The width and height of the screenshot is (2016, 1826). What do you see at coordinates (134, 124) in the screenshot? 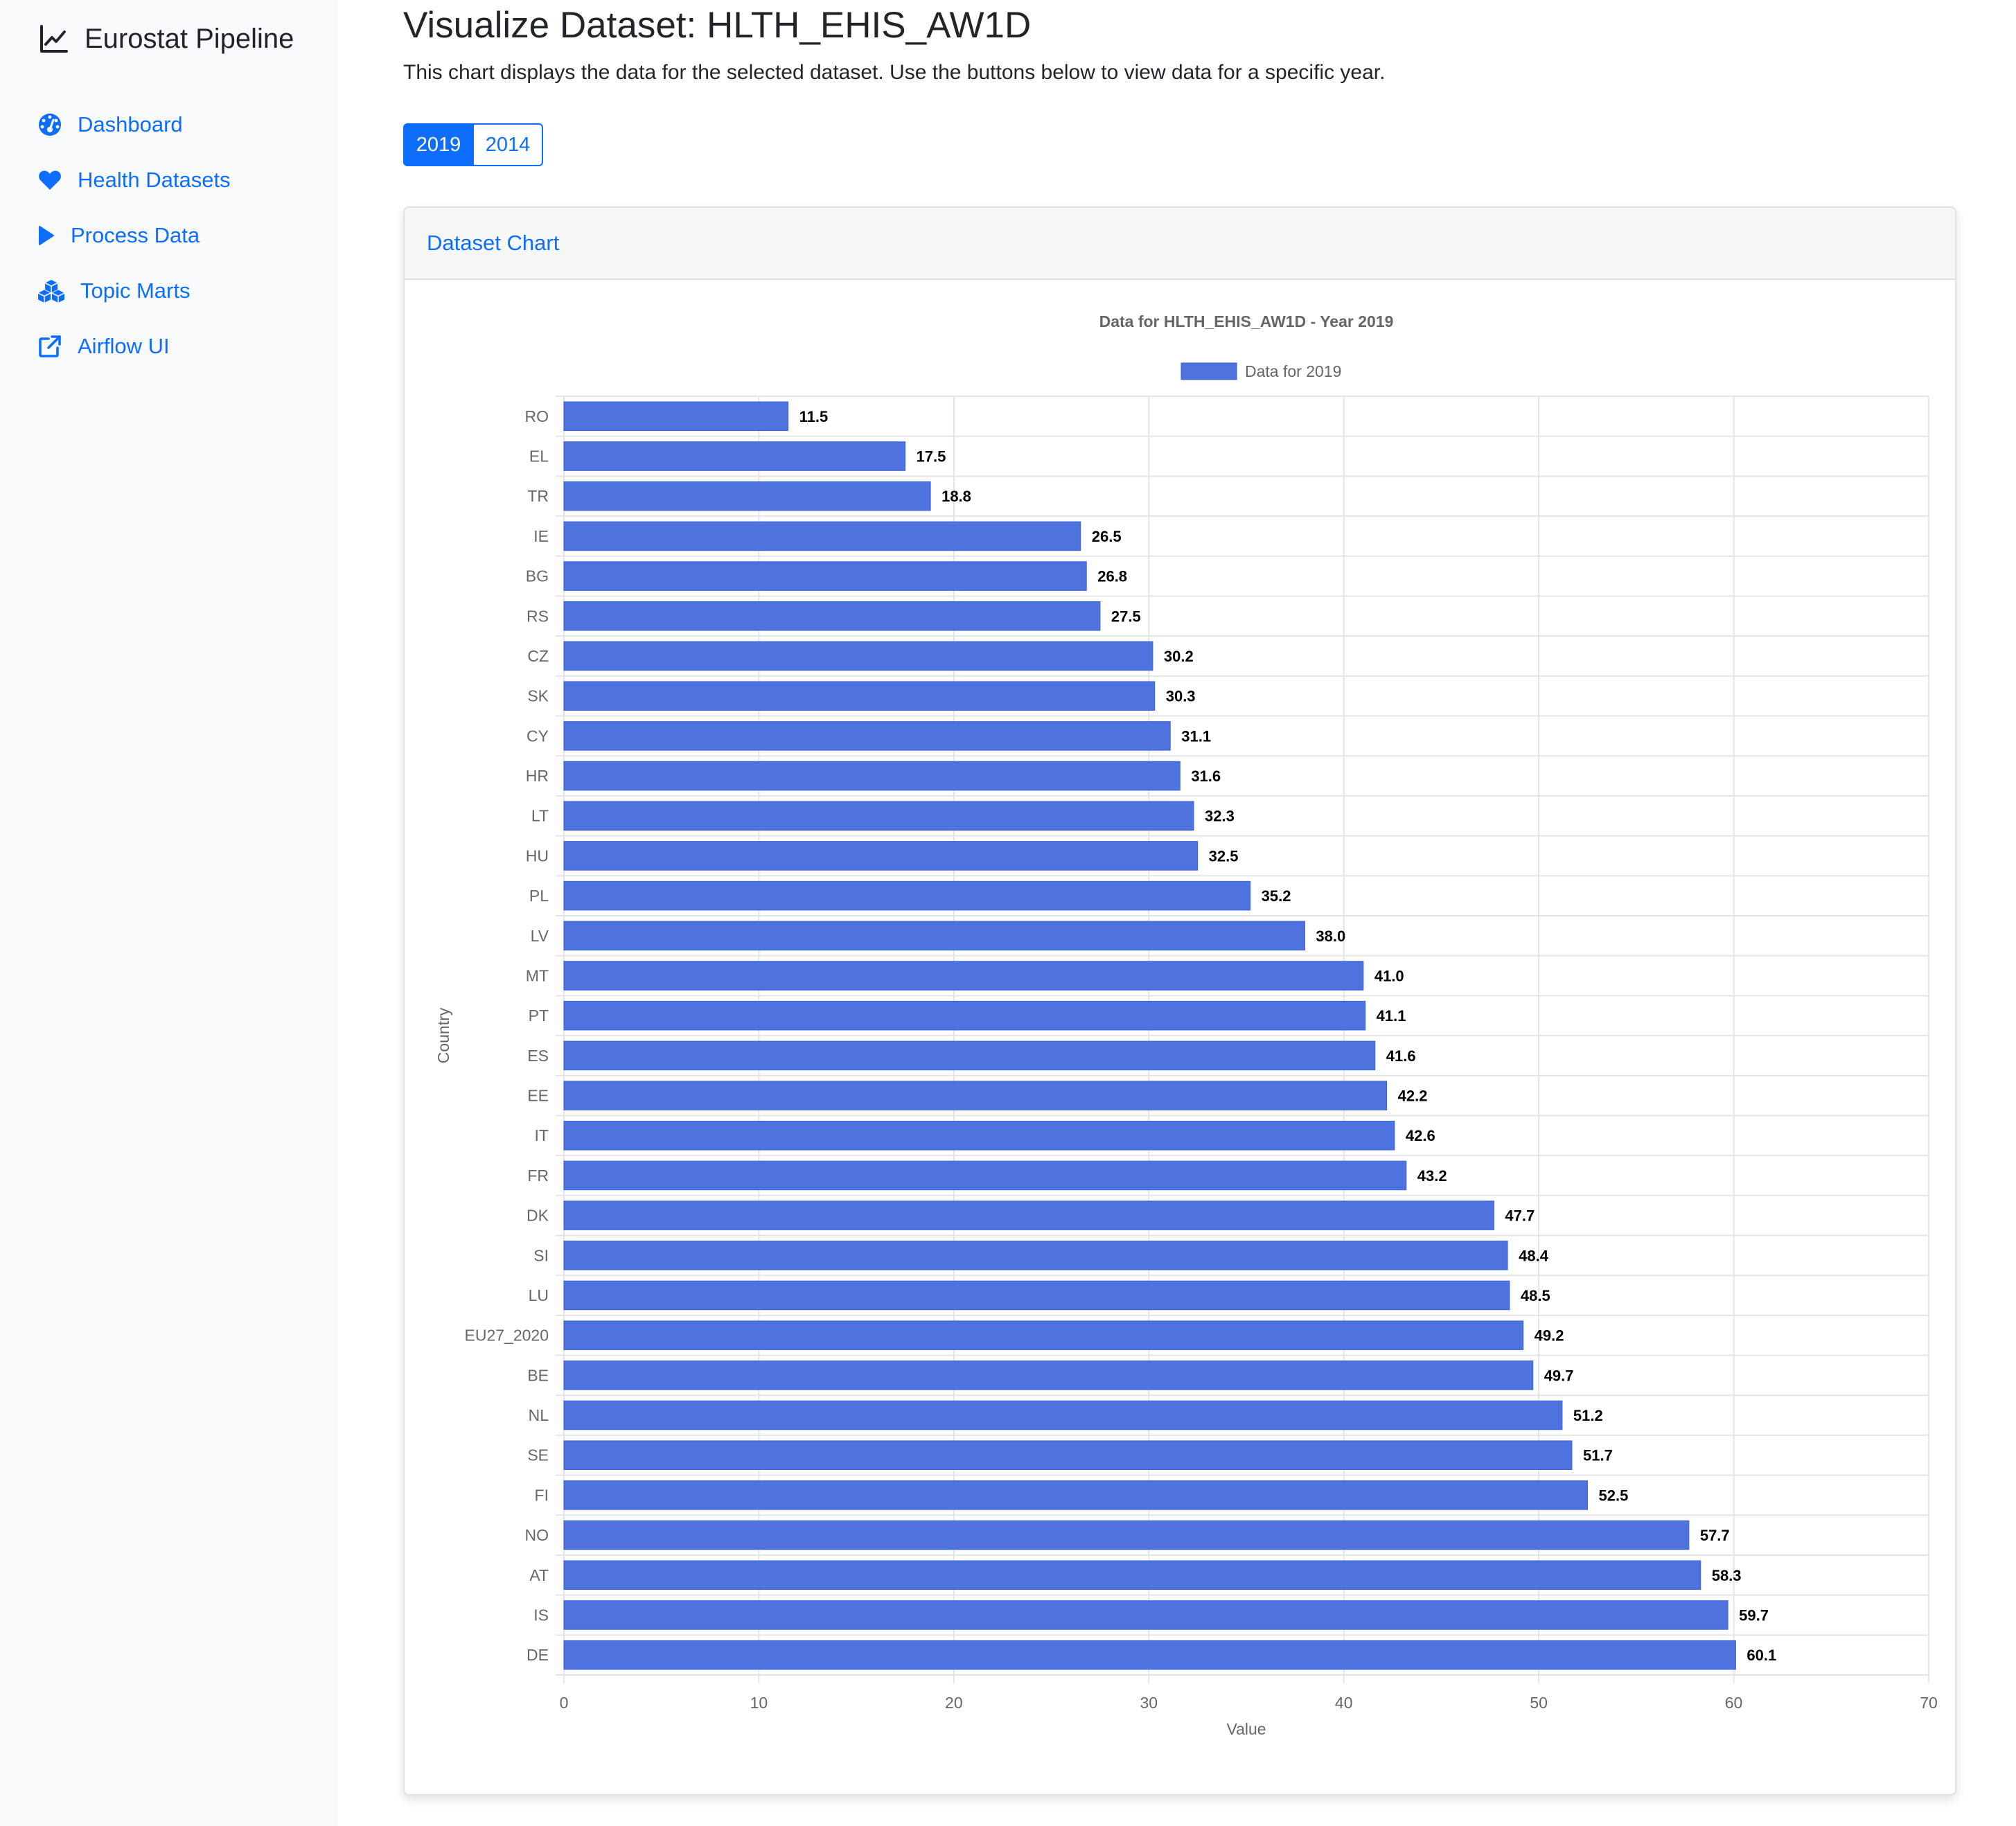
I see `sidebar-item-dashboard: Dashboard` at bounding box center [134, 124].